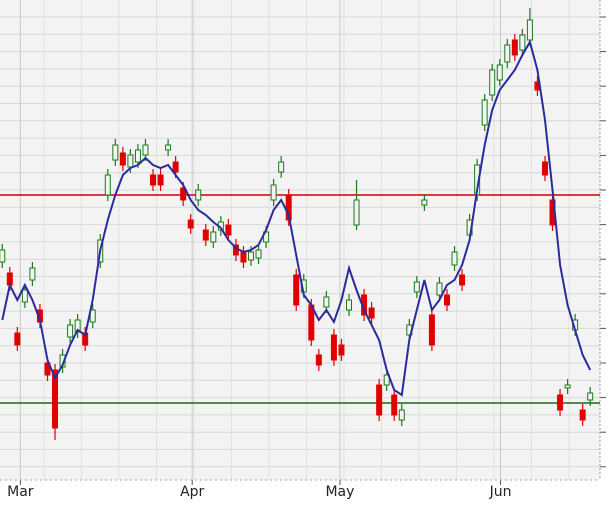 This screenshot has height=509, width=610. What do you see at coordinates (192, 492) in the screenshot?
I see `x-tick-label: Apr` at bounding box center [192, 492].